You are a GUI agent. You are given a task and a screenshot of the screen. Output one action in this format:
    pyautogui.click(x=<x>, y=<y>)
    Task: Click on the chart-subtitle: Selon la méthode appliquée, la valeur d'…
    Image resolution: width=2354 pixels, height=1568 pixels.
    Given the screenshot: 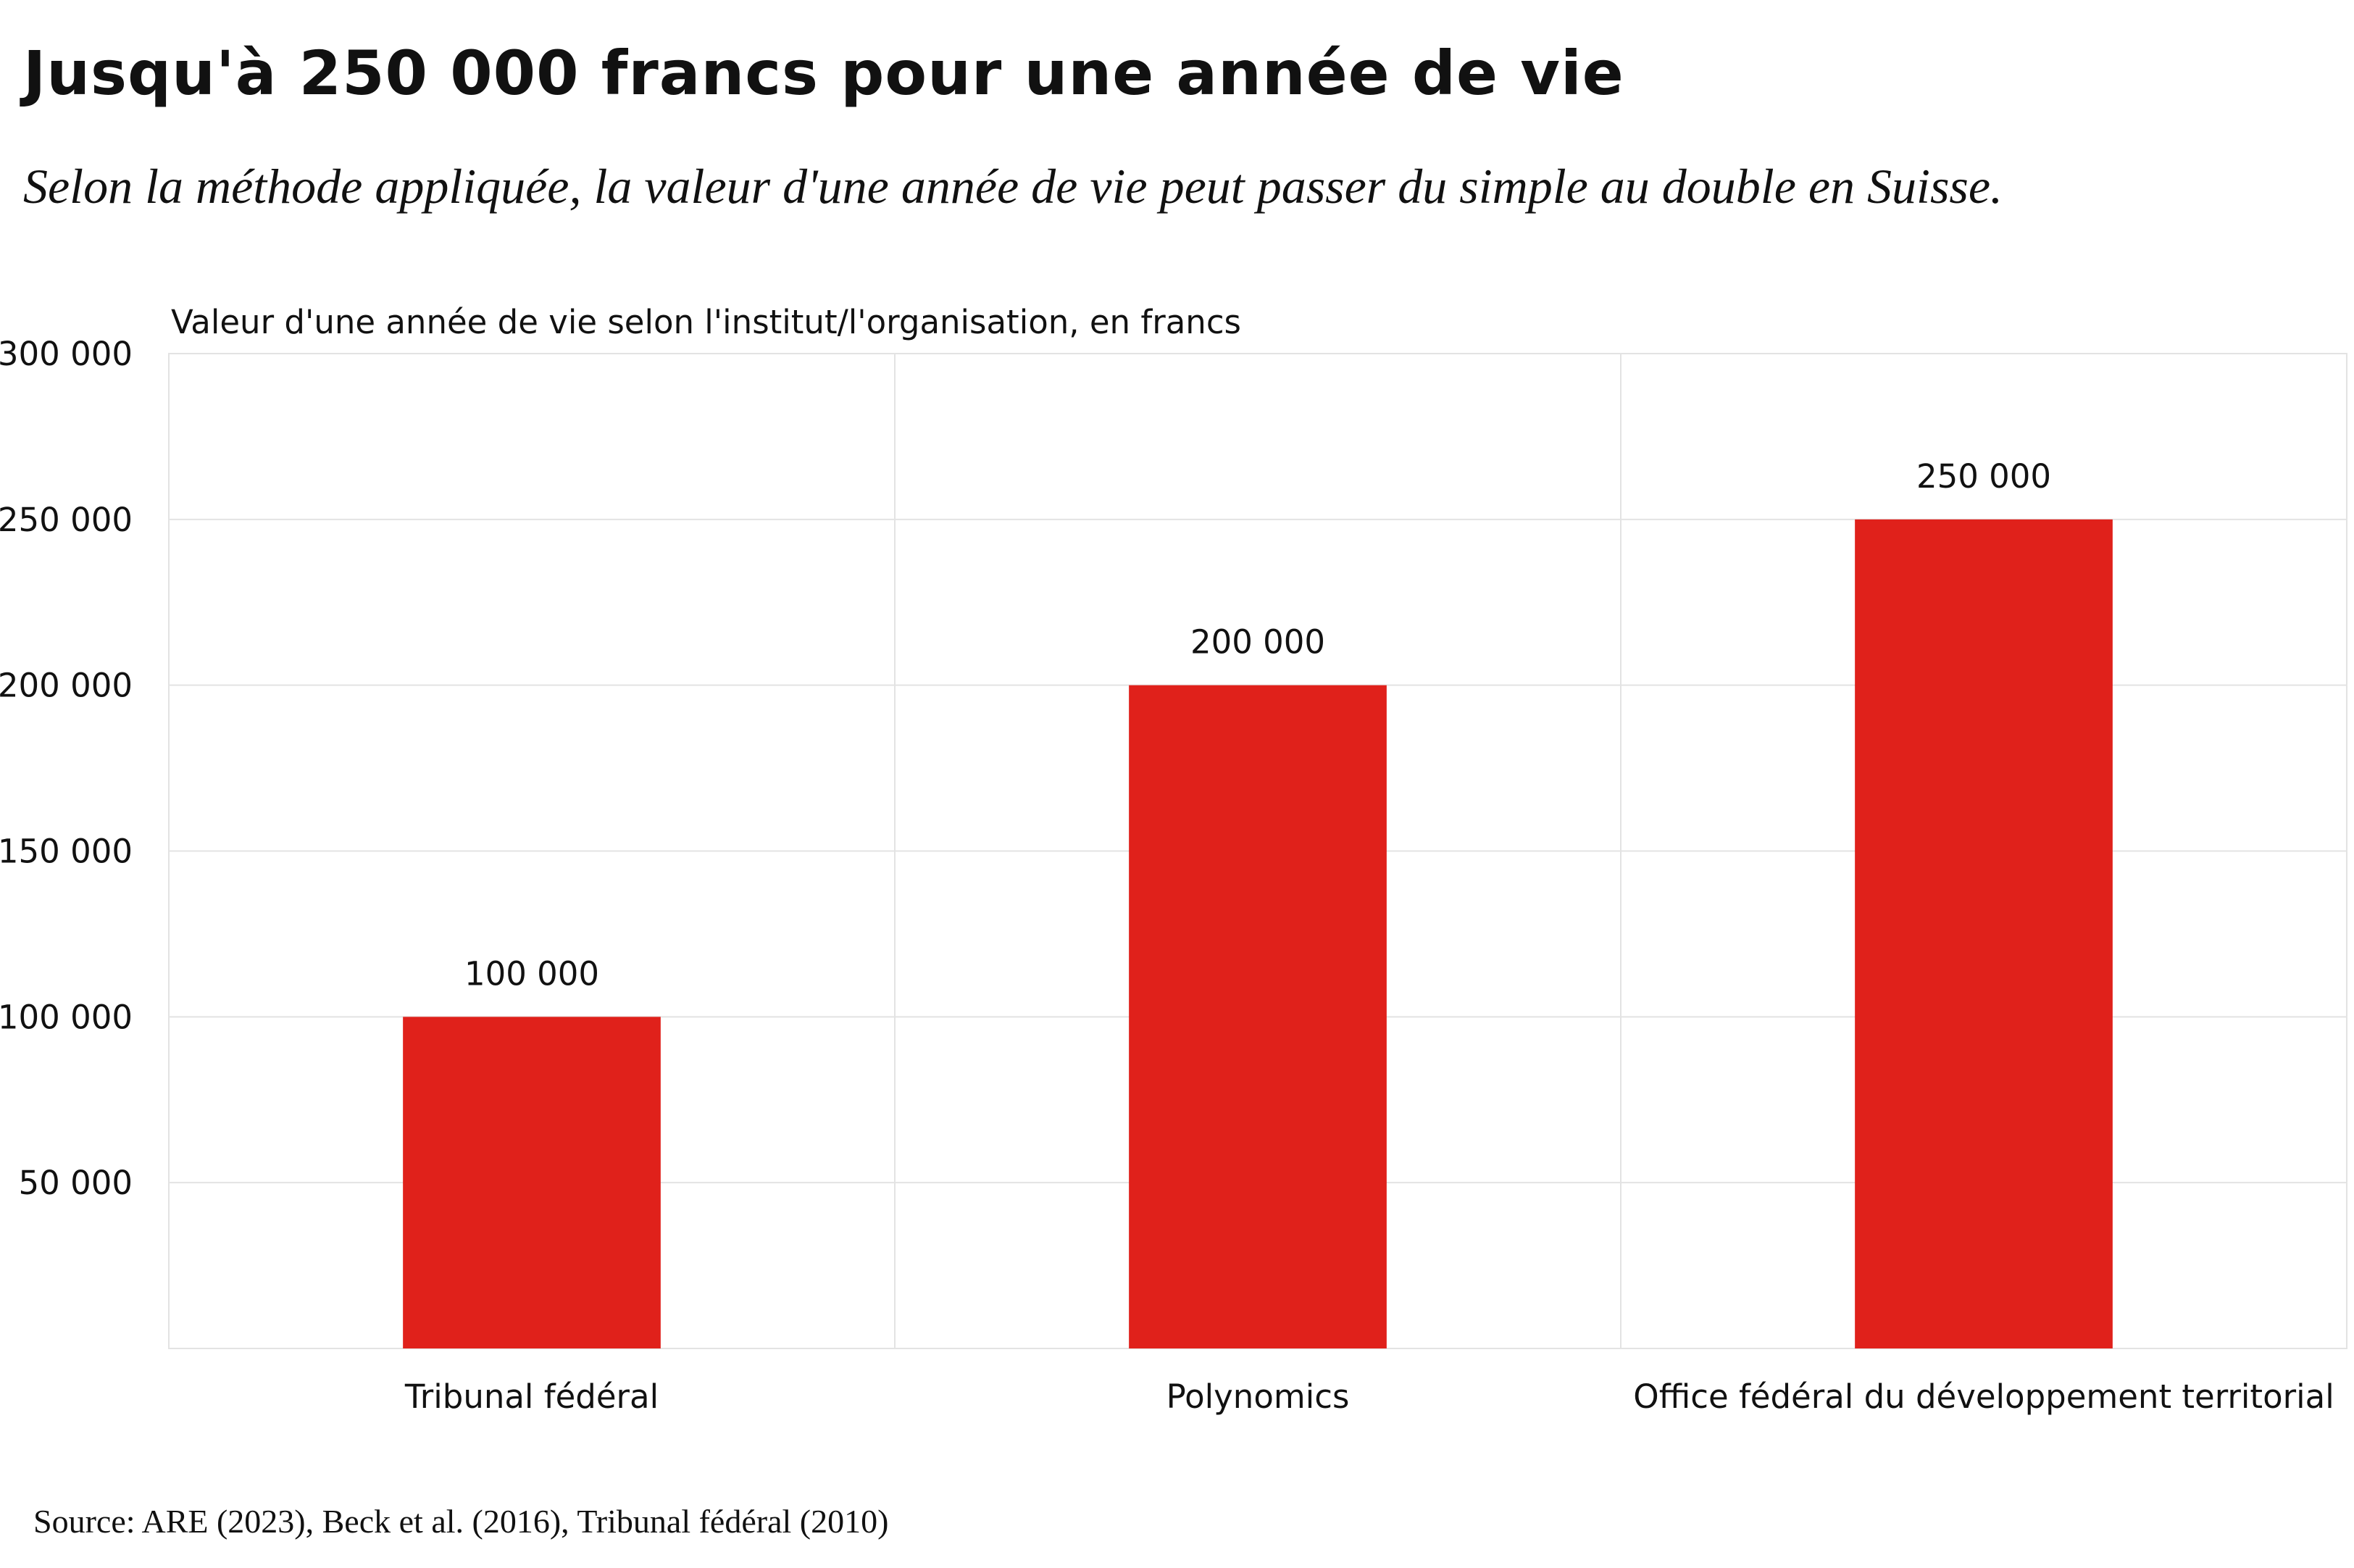 What is the action you would take?
    pyautogui.click(x=1013, y=186)
    